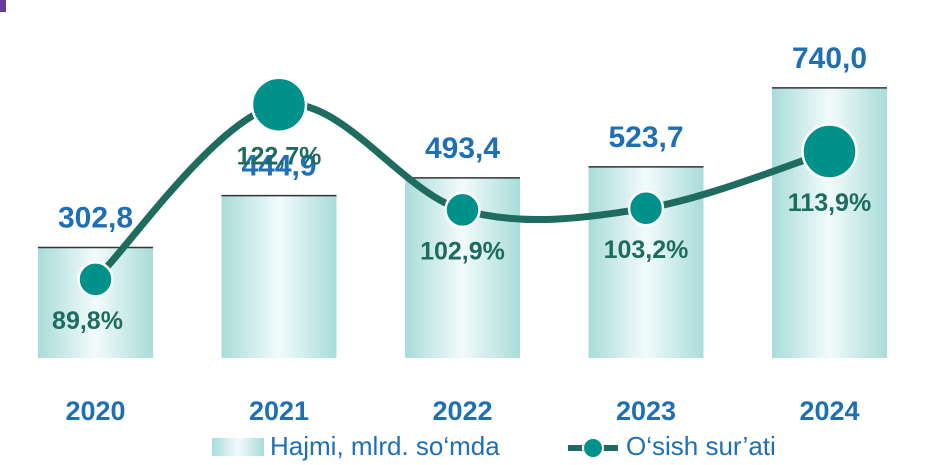  I want to click on growth-value-label: 103,2%, so click(646, 250).